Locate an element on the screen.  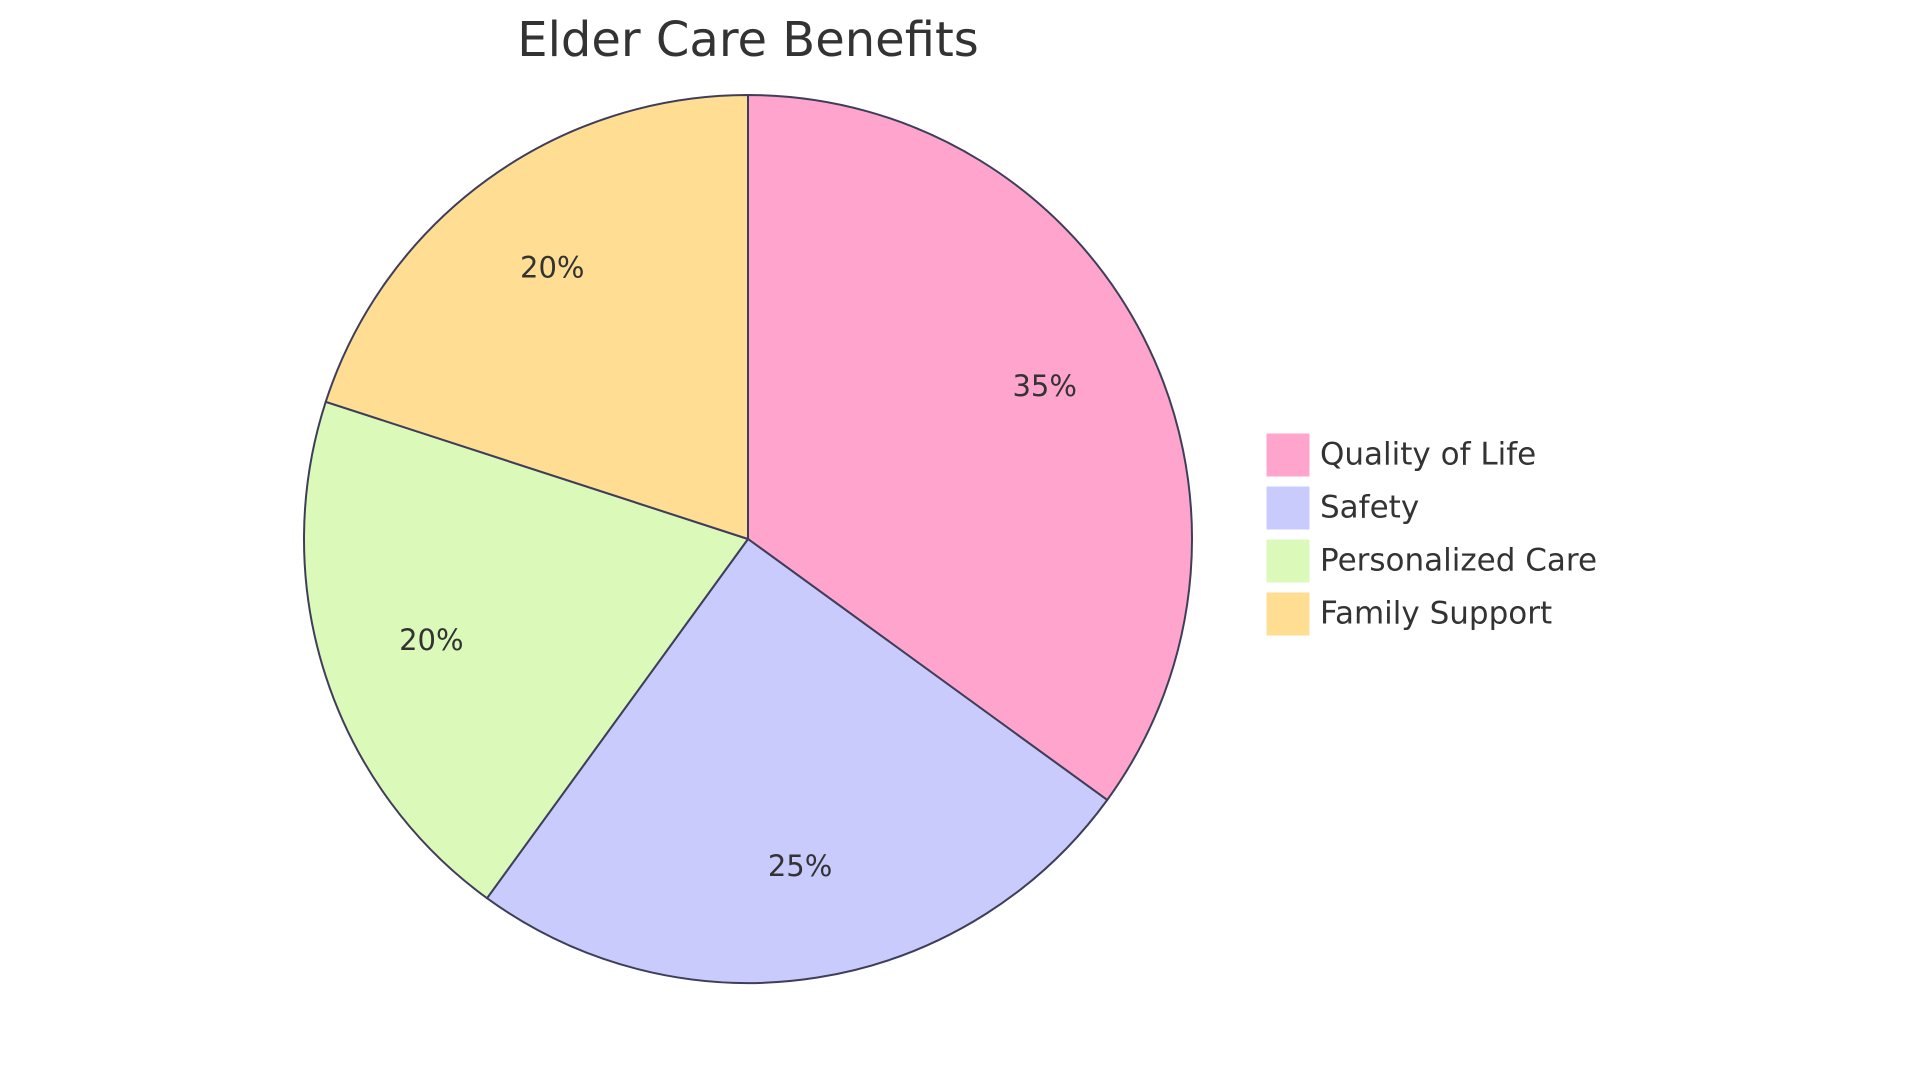
data-label: 35% is located at coordinates (1044, 386).